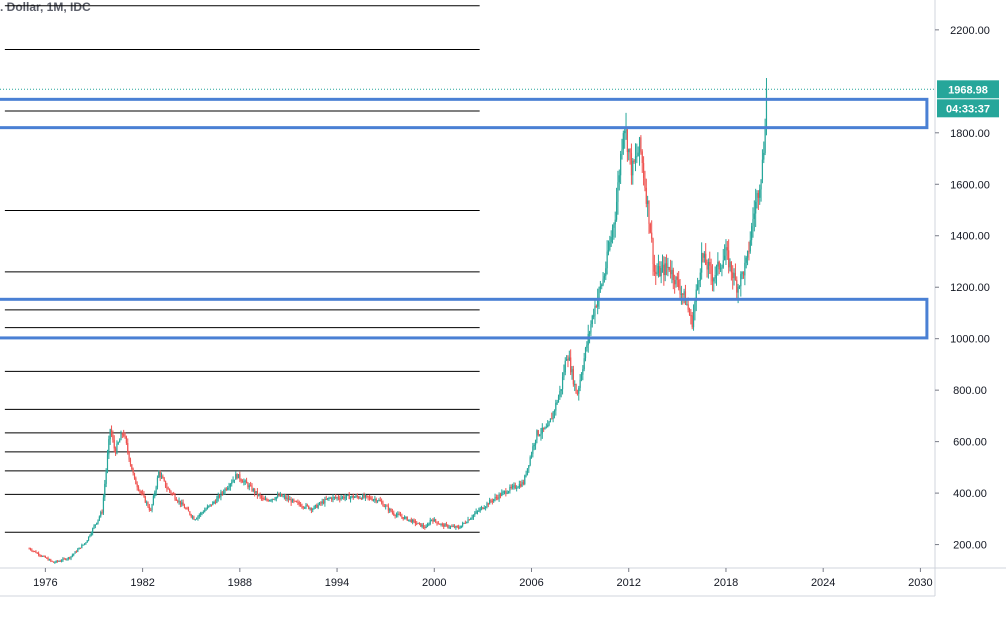 The height and width of the screenshot is (632, 1006). What do you see at coordinates (823, 583) in the screenshot?
I see `time-tick-label: 2024` at bounding box center [823, 583].